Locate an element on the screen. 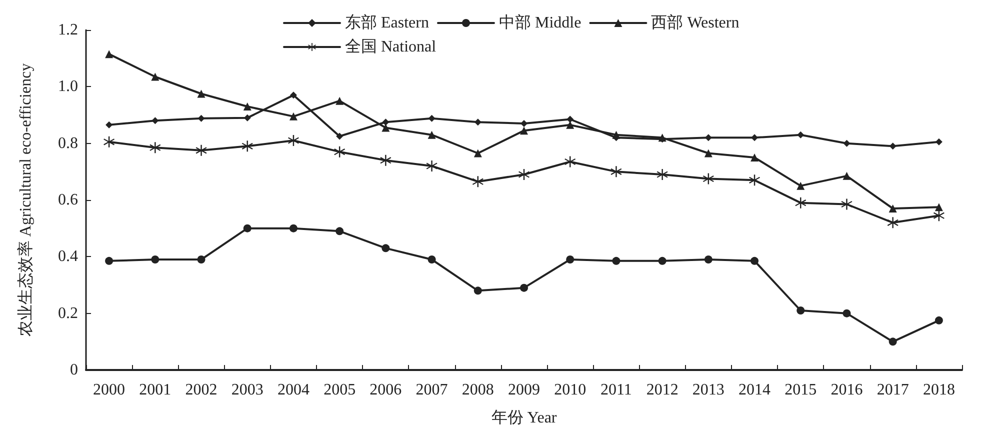 This screenshot has width=986, height=441. legend-label: 中部 Middle is located at coordinates (540, 23).